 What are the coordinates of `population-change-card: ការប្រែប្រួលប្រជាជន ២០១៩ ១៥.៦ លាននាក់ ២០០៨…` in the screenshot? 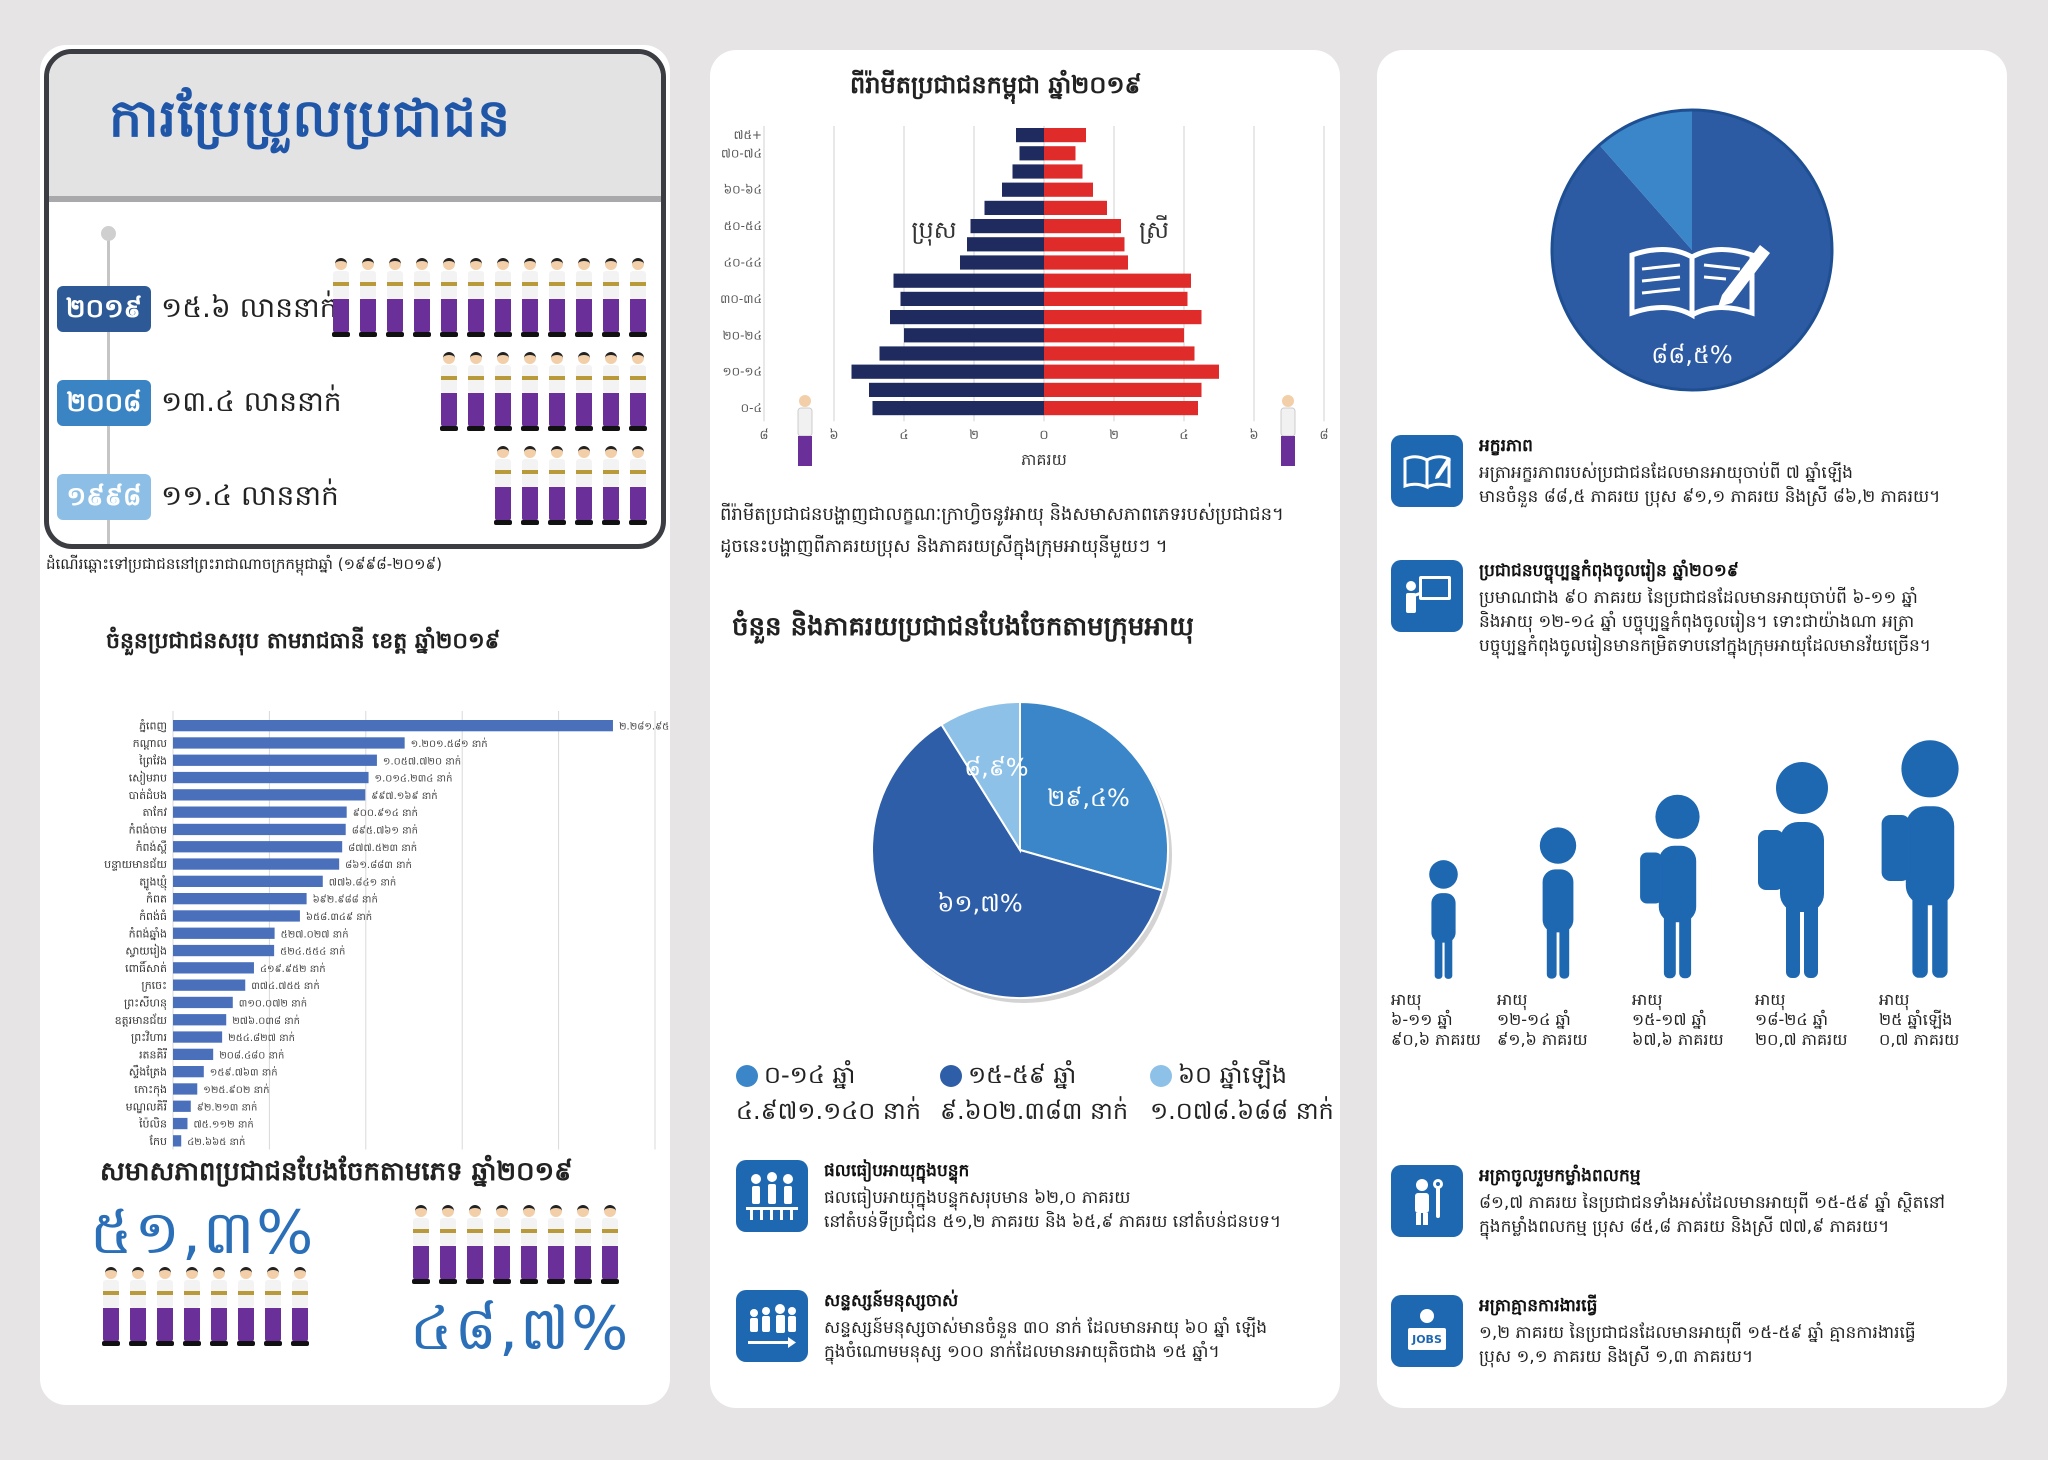 It's located at (355, 299).